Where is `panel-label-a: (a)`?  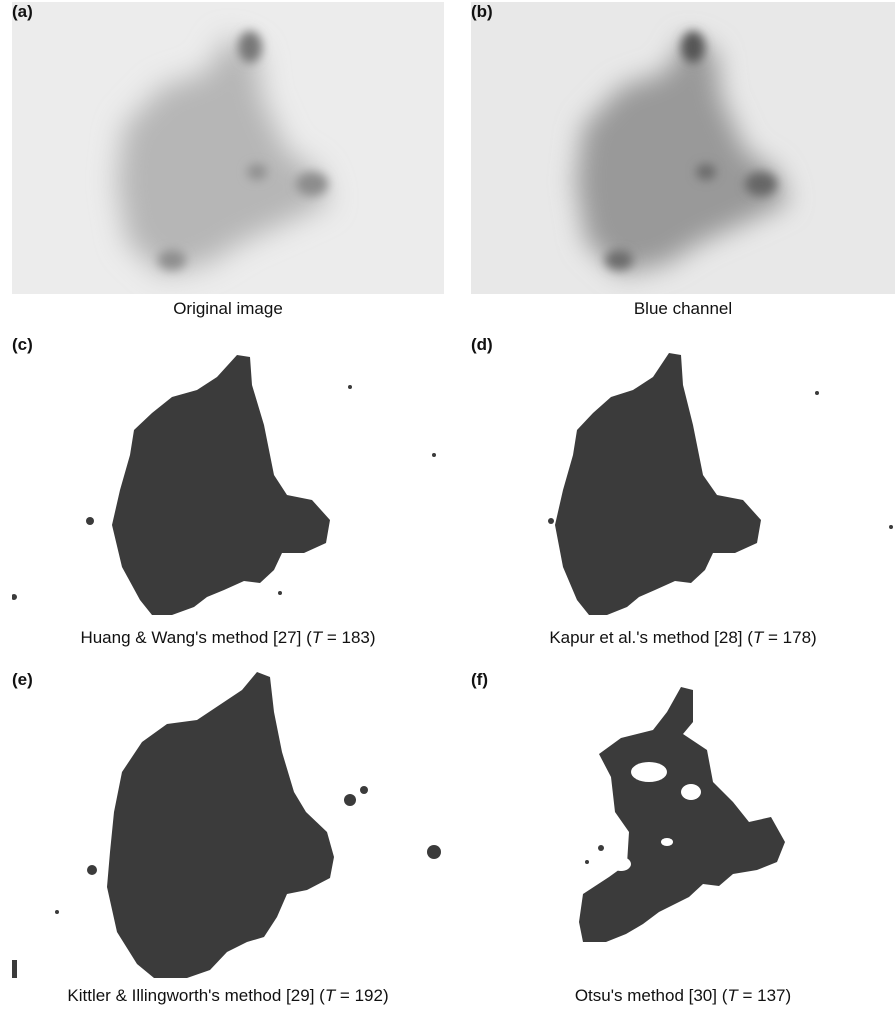 panel-label-a: (a) is located at coordinates (22, 11).